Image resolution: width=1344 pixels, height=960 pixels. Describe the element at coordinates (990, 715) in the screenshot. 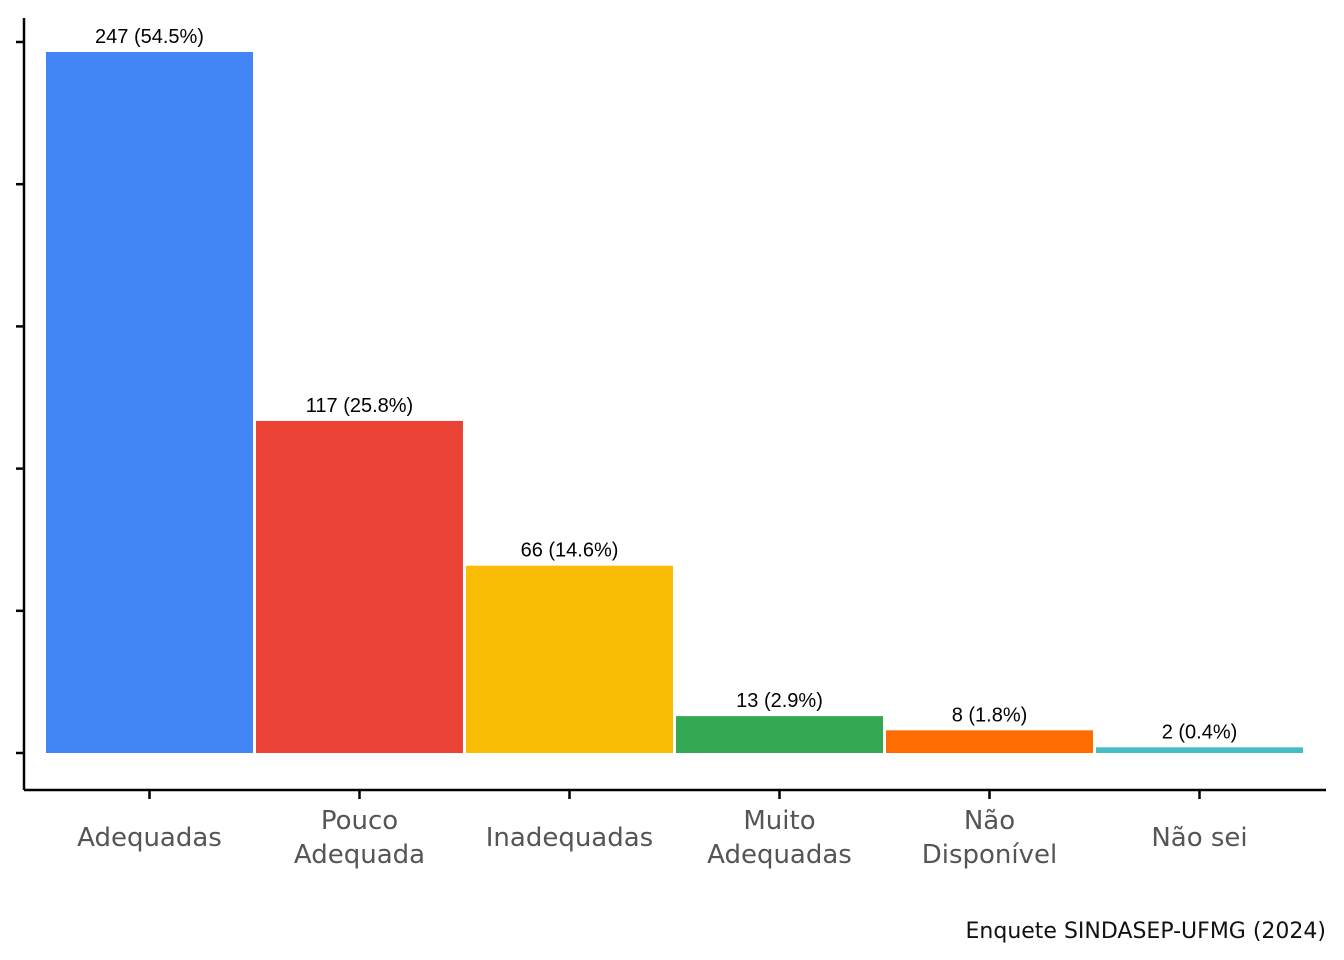

I see `data-label: 8 (1.8%)` at that location.